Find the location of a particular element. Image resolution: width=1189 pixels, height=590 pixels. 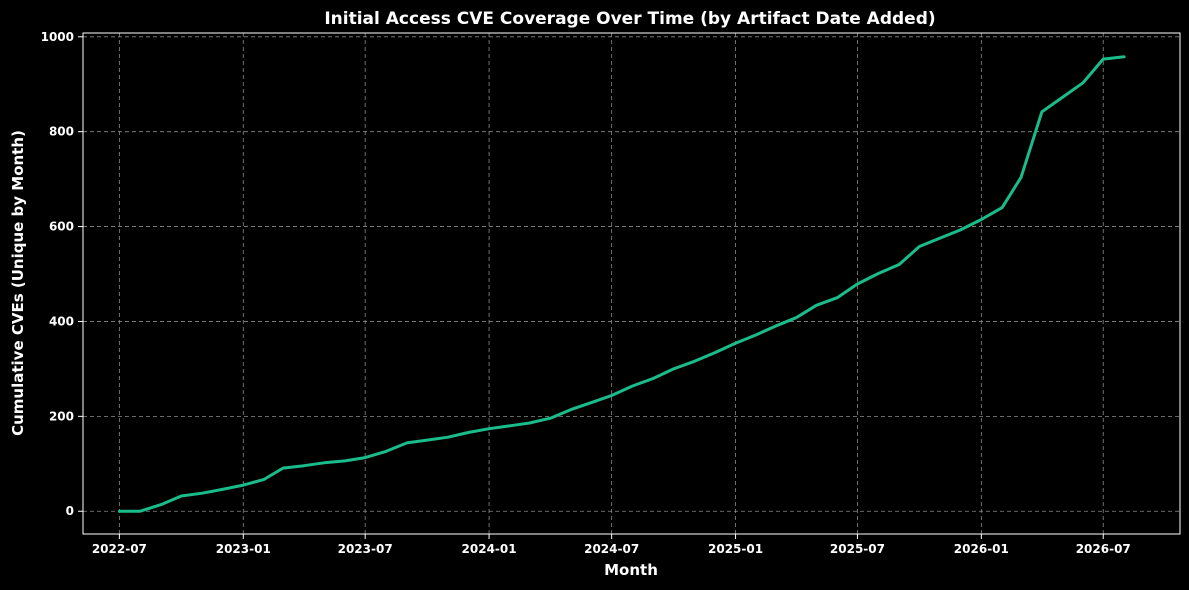

y-tick-label: 600 is located at coordinates (61, 227).